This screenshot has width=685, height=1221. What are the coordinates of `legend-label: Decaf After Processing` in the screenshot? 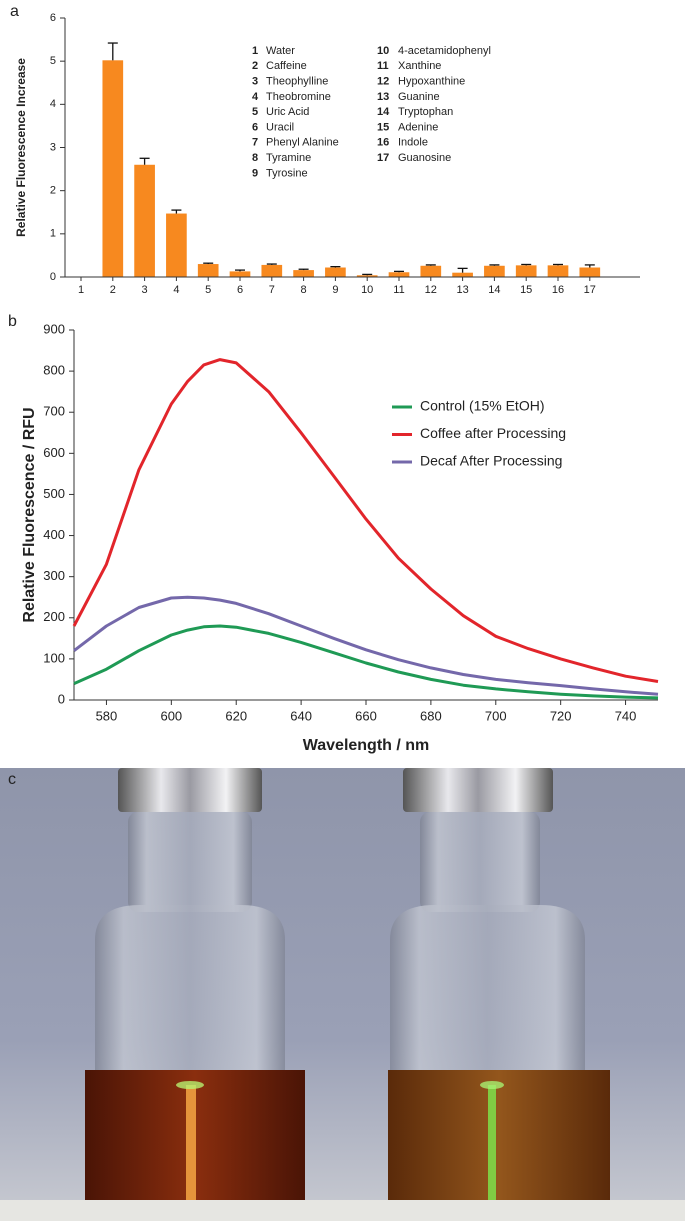 It's located at (491, 461).